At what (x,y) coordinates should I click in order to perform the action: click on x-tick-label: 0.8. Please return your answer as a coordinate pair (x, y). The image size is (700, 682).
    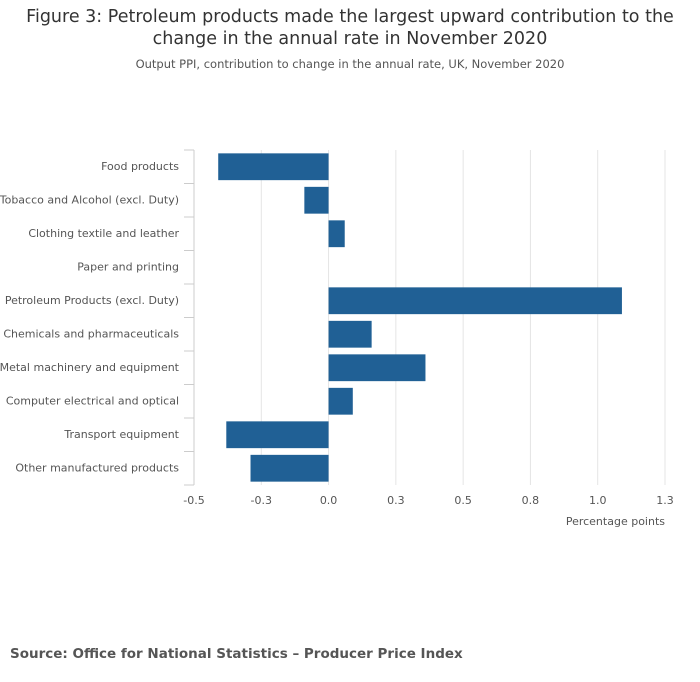
    Looking at the image, I should click on (531, 500).